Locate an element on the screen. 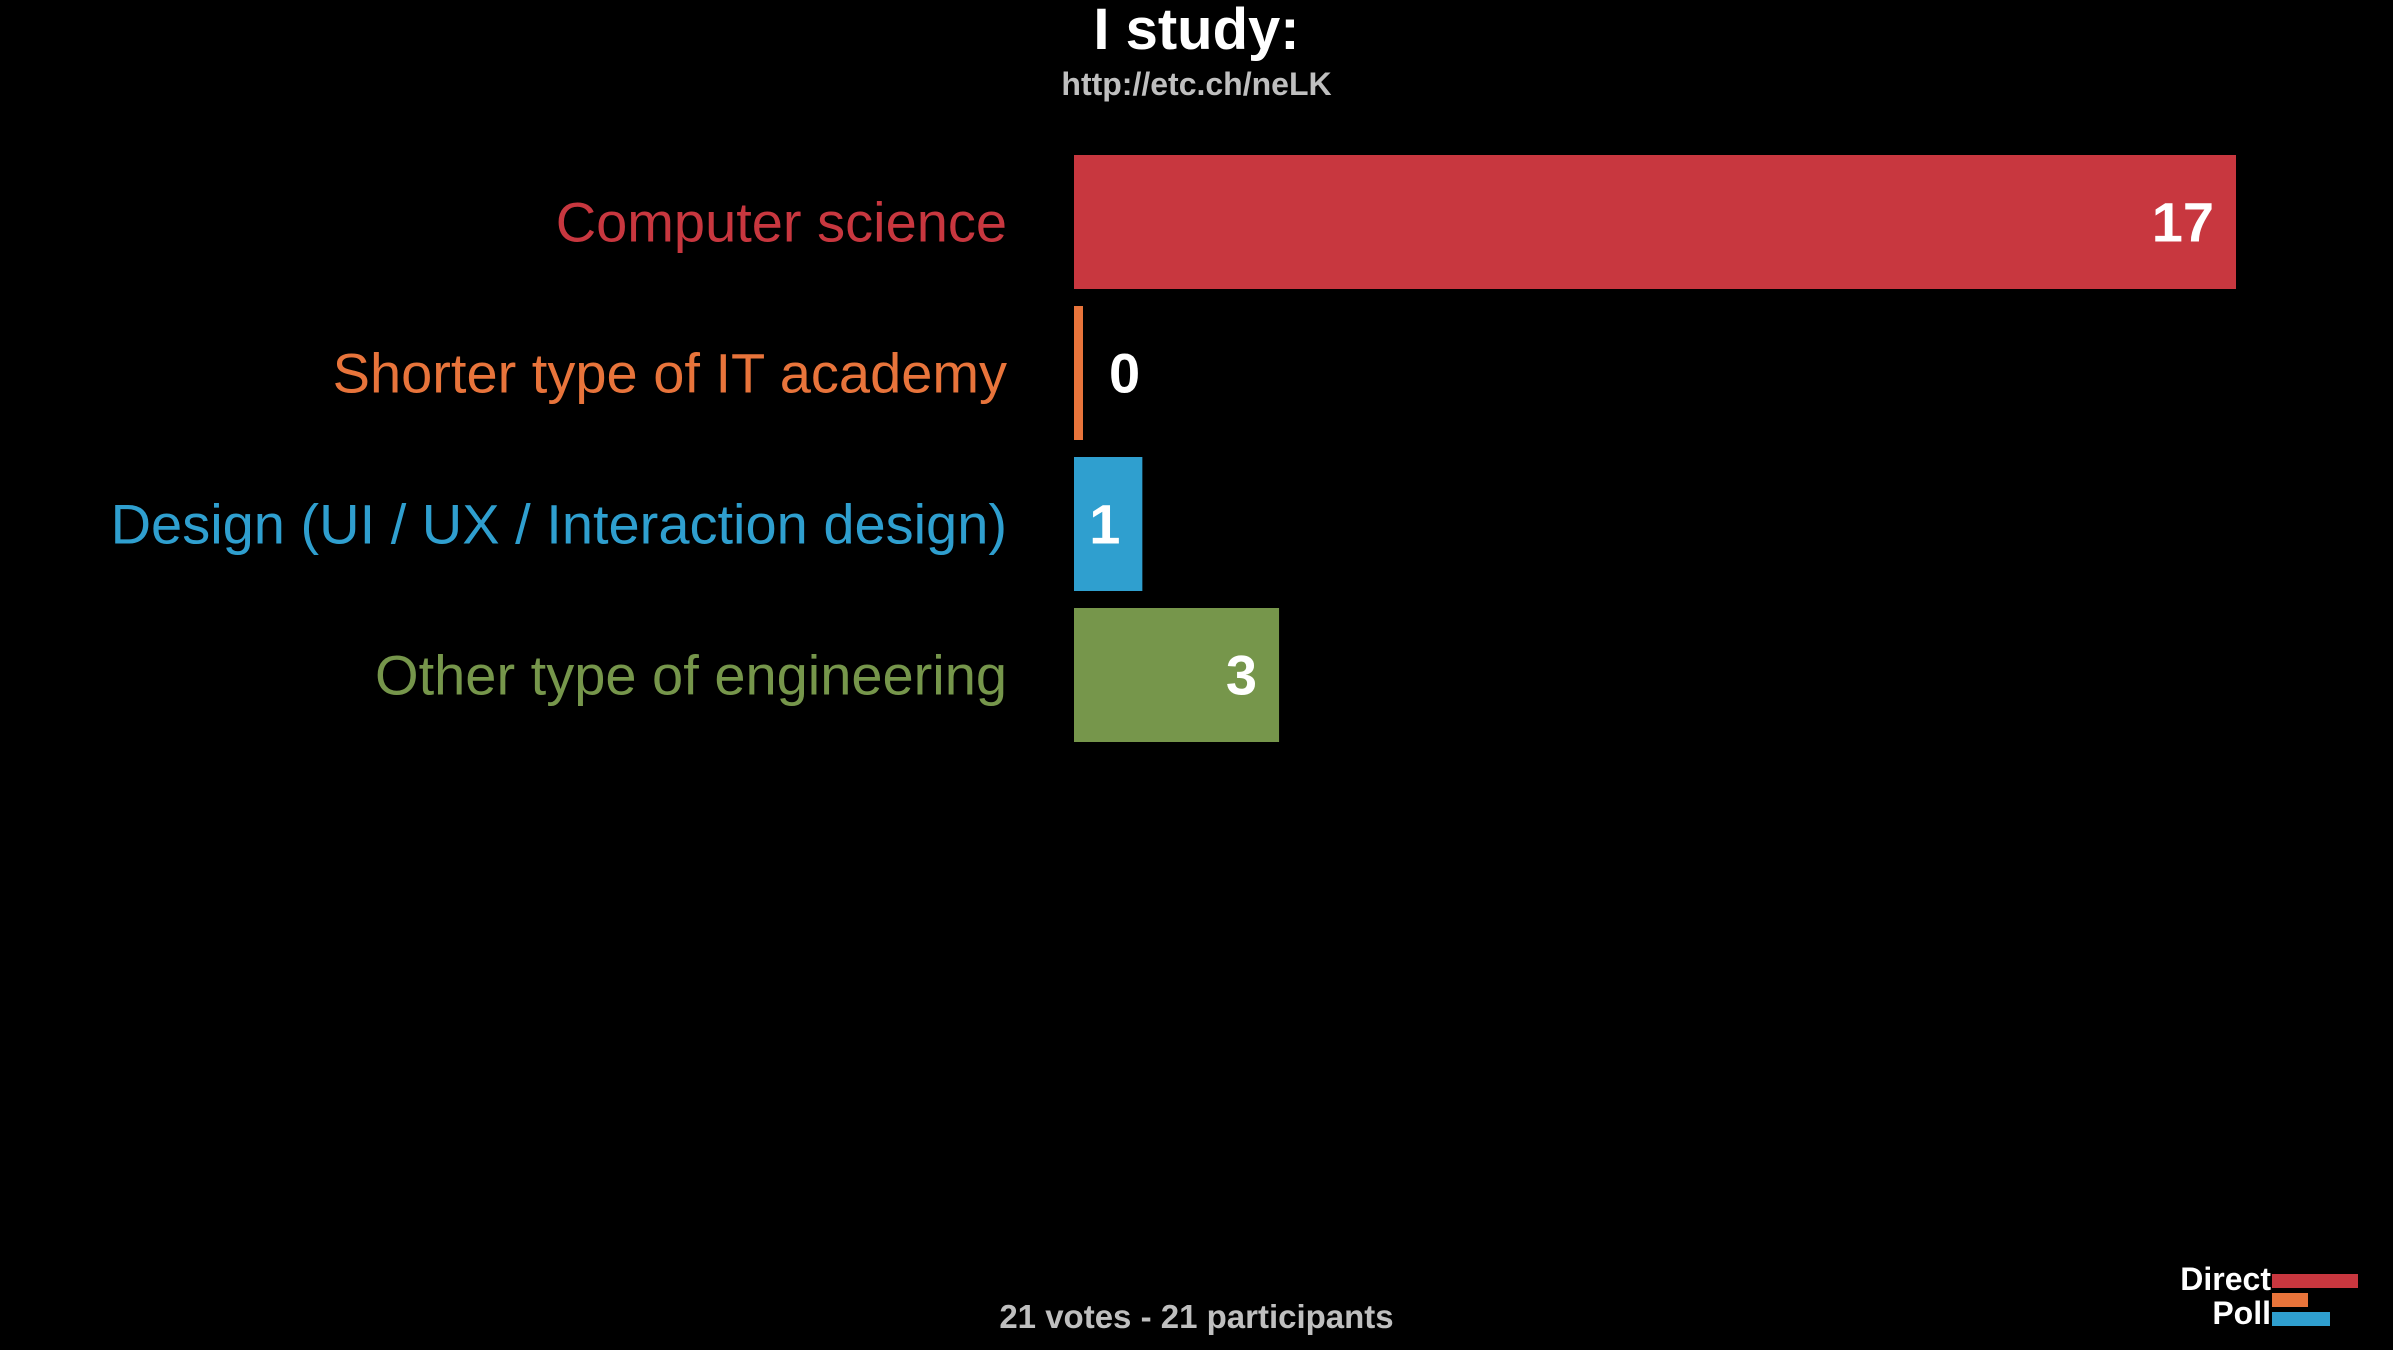  category-label: Other type of engineering is located at coordinates (691, 675).